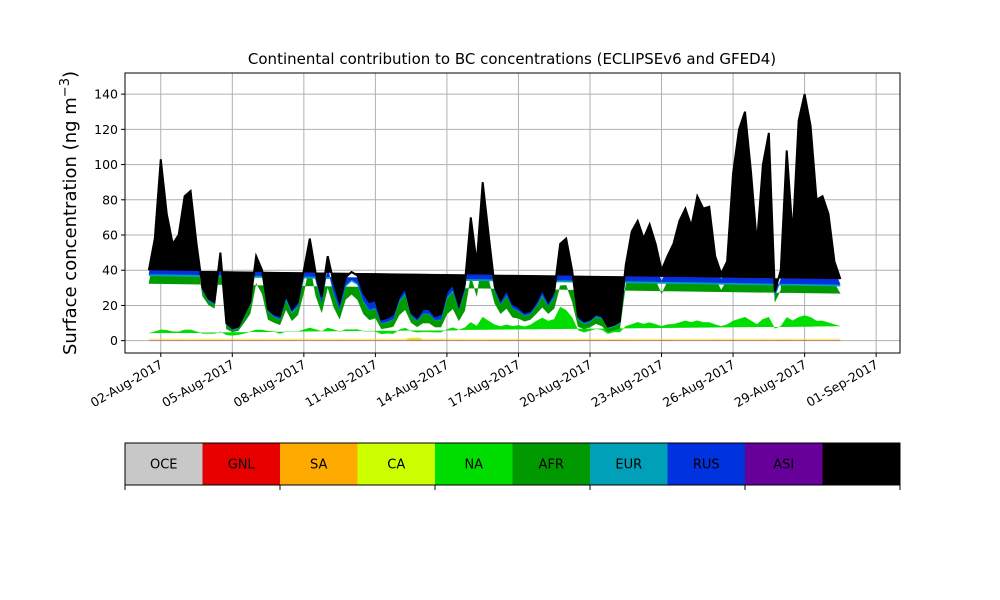 This screenshot has width=1000, height=600. I want to click on legend-label-ca: CA, so click(396, 465).